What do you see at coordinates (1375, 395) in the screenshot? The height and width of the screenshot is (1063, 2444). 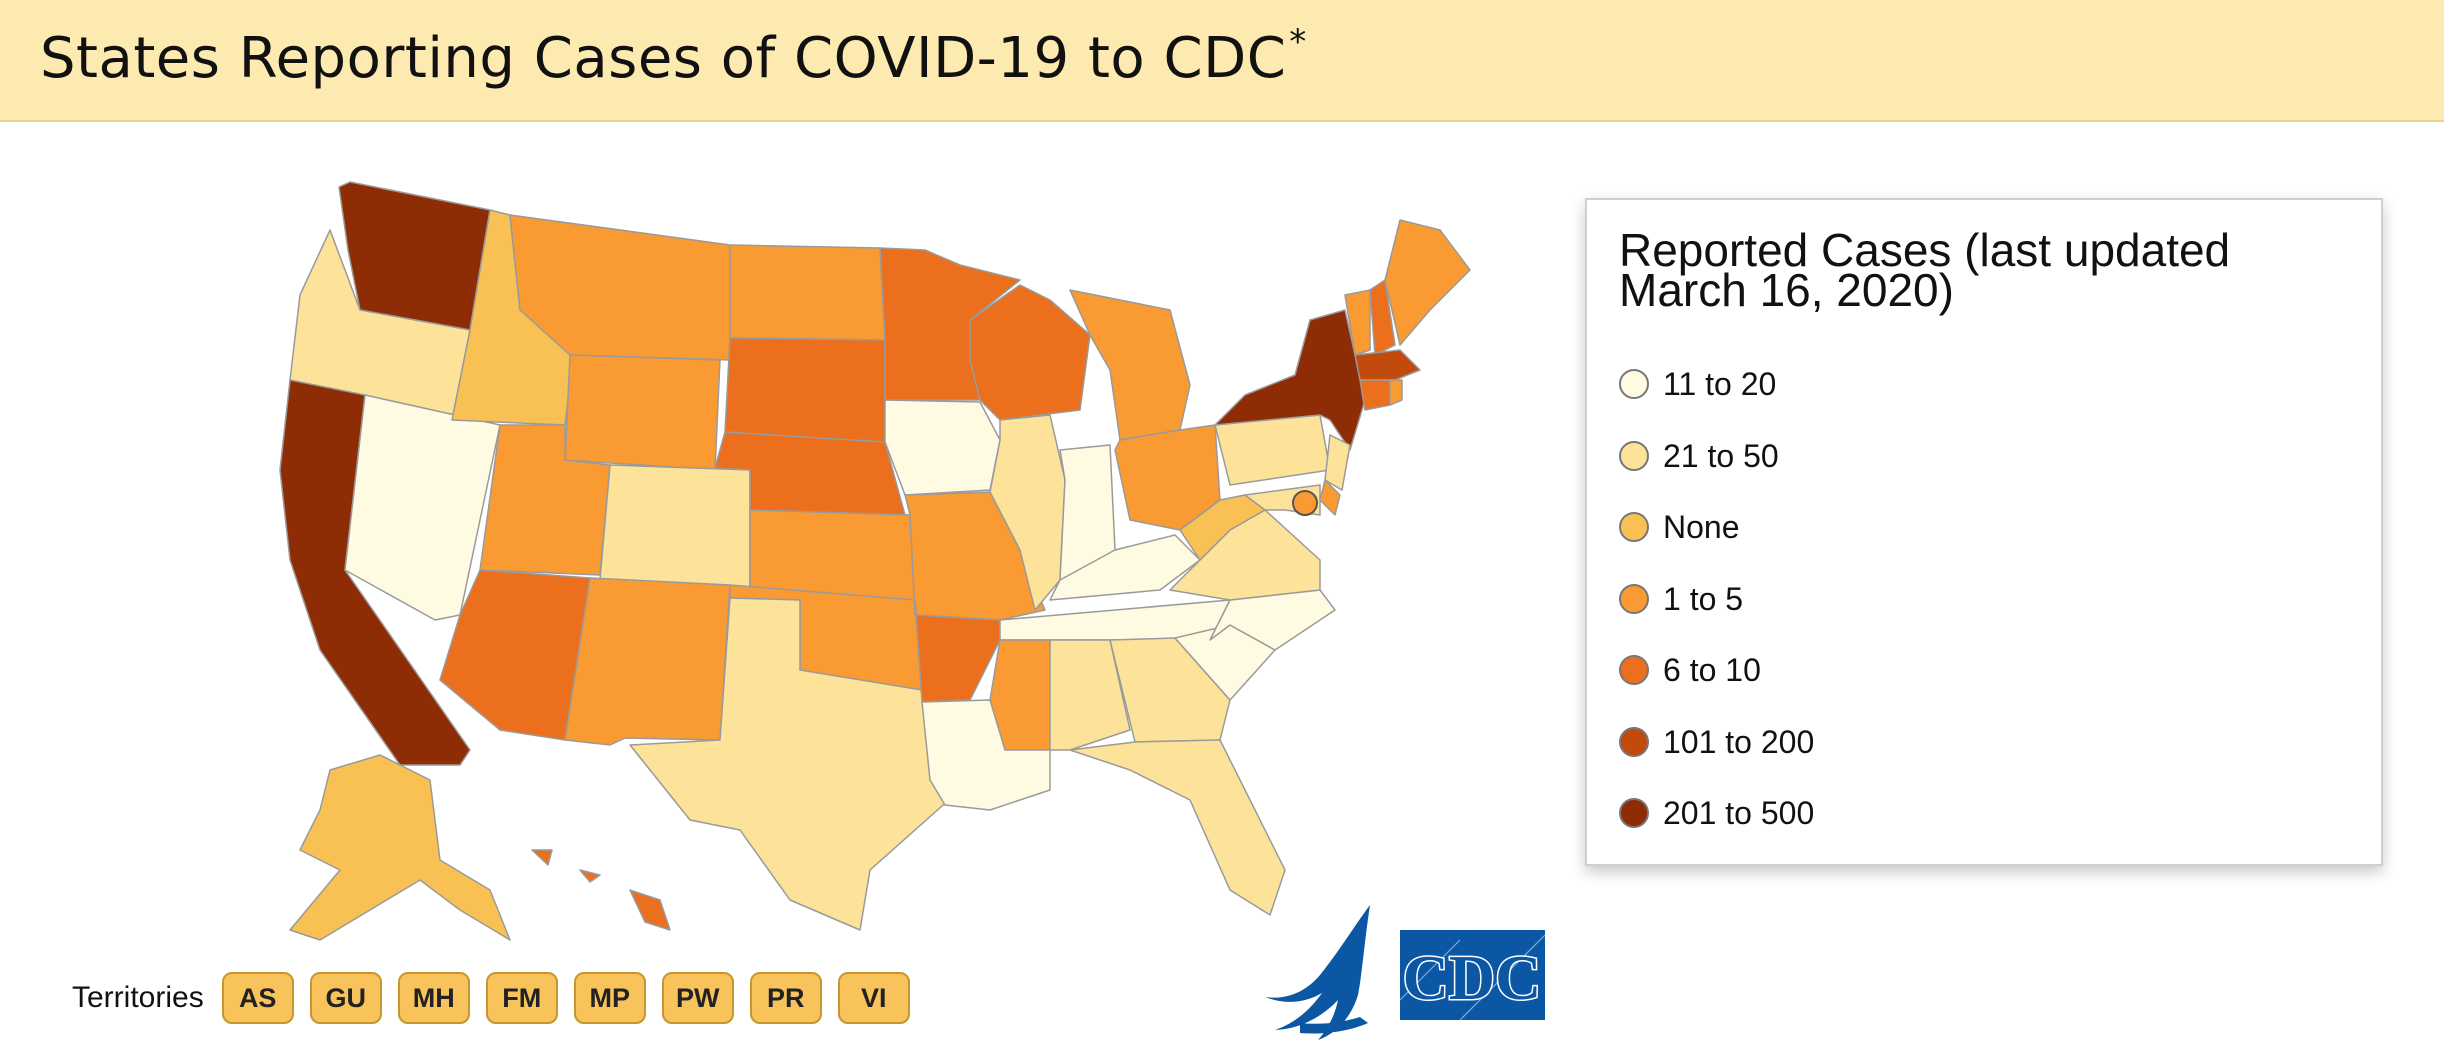 I see `state-CT` at bounding box center [1375, 395].